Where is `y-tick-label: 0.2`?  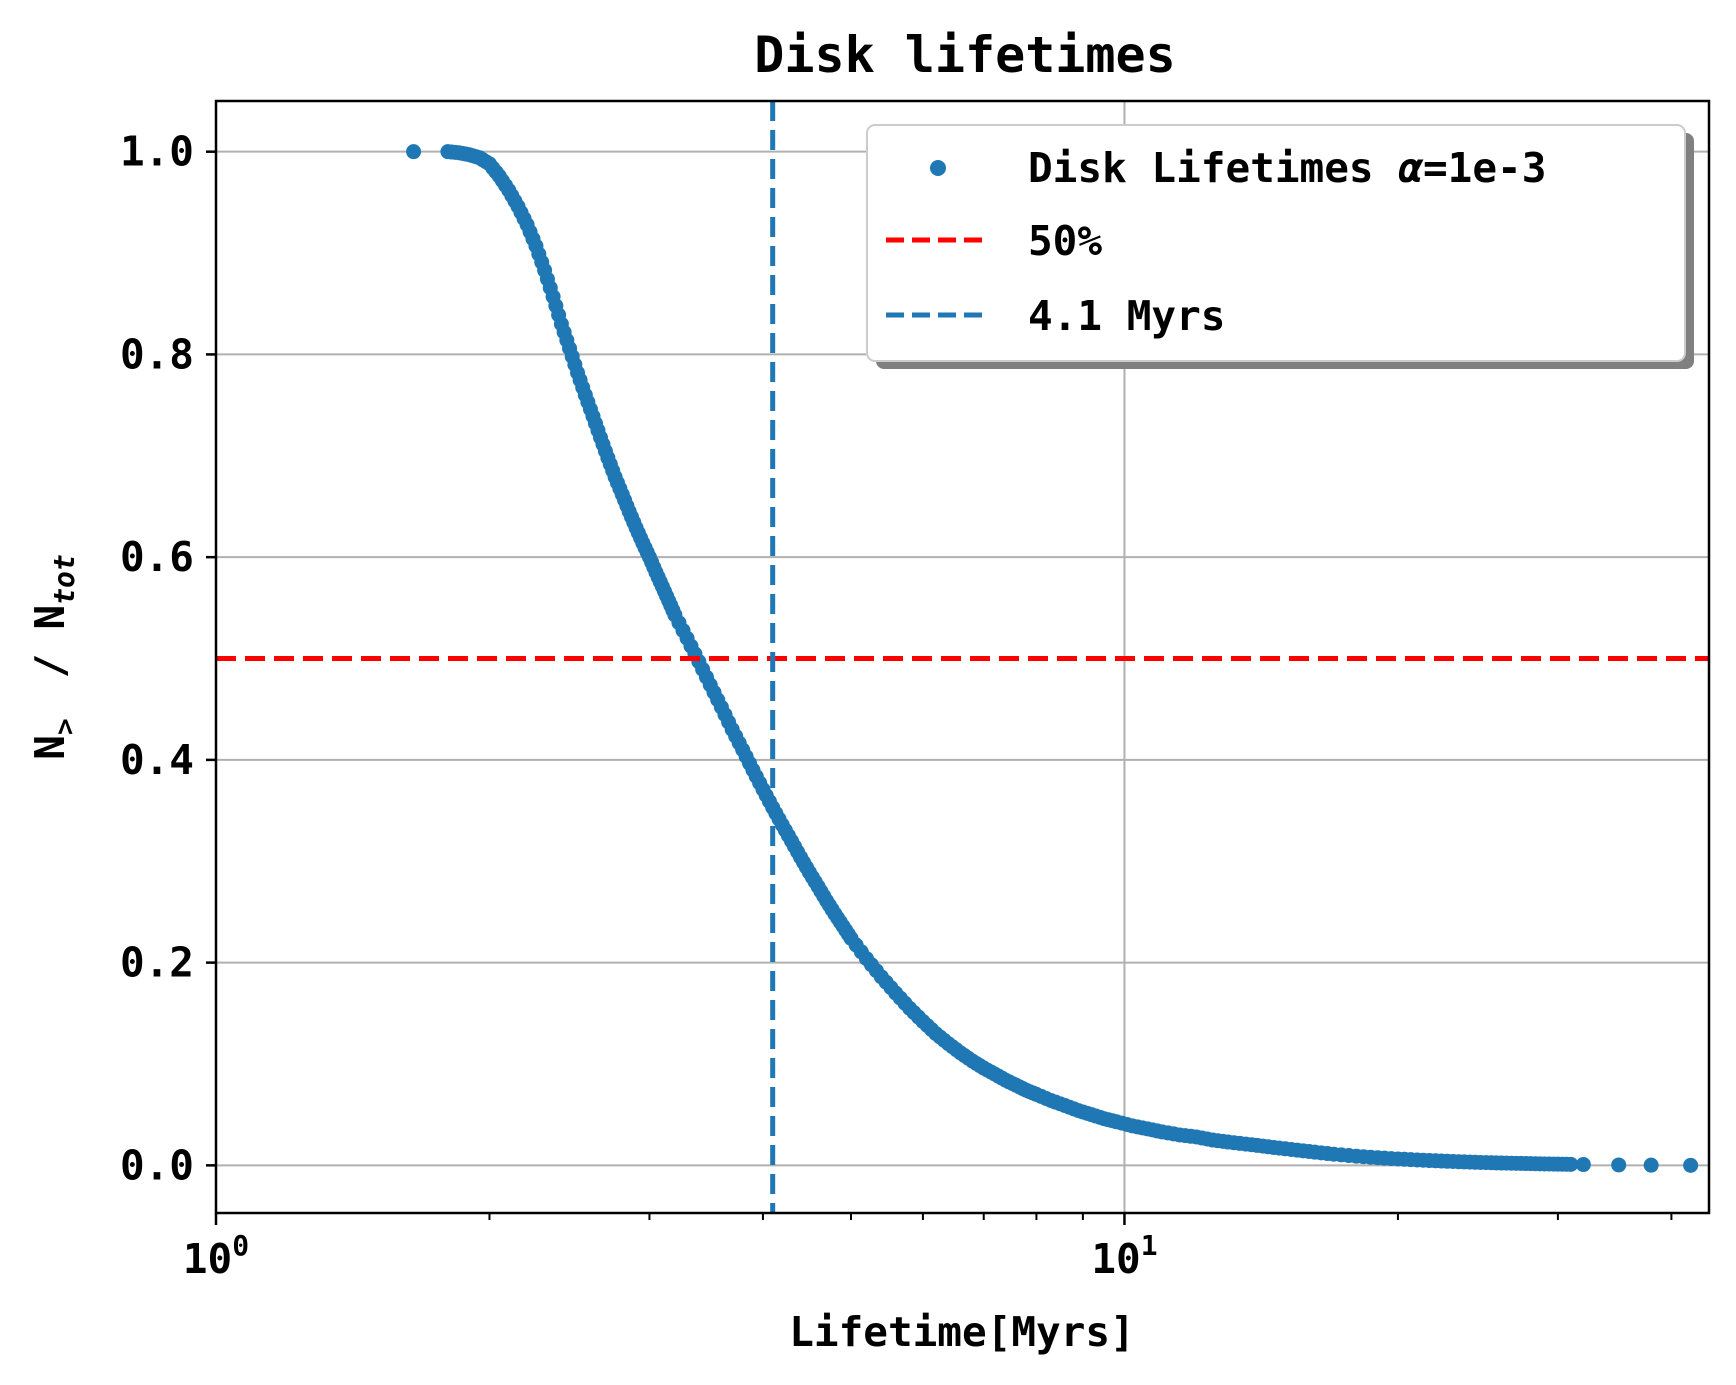 y-tick-label: 0.2 is located at coordinates (157, 963).